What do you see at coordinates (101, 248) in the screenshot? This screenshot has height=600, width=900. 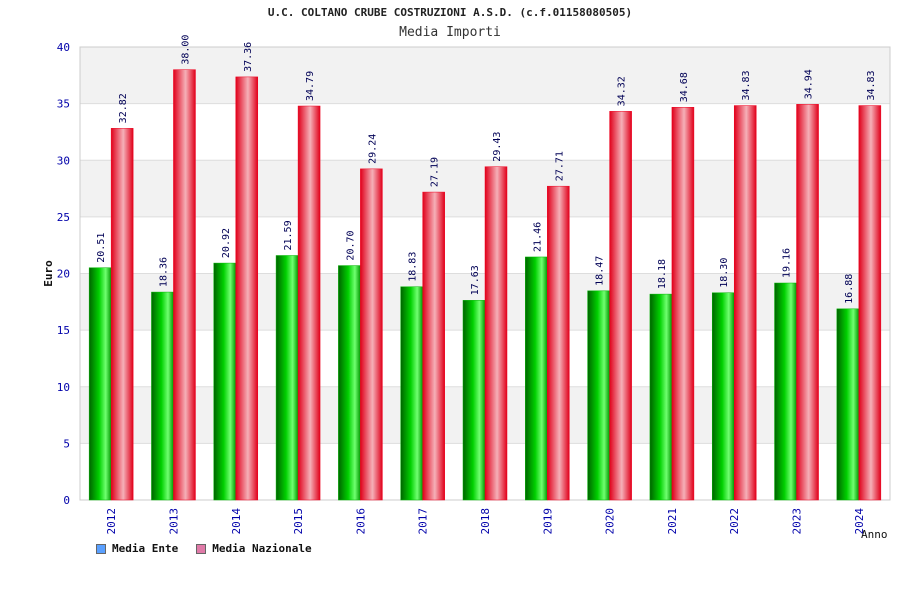 I see `data-label: 20.51` at bounding box center [101, 248].